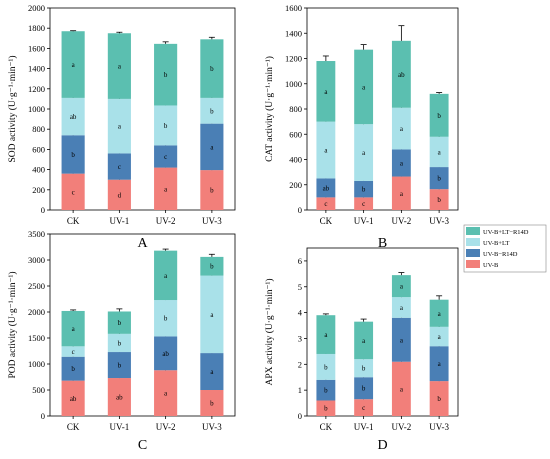  Describe the element at coordinates (473, 231) in the screenshot. I see `legend-swatch-uv-b-lt-r14d` at that location.